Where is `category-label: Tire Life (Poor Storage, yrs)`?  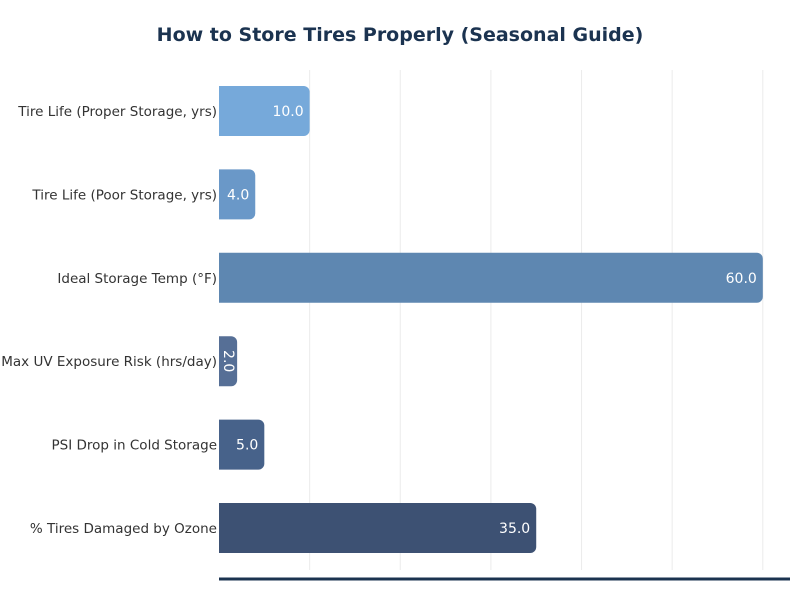
category-label: Tire Life (Poor Storage, yrs) is located at coordinates (124, 195).